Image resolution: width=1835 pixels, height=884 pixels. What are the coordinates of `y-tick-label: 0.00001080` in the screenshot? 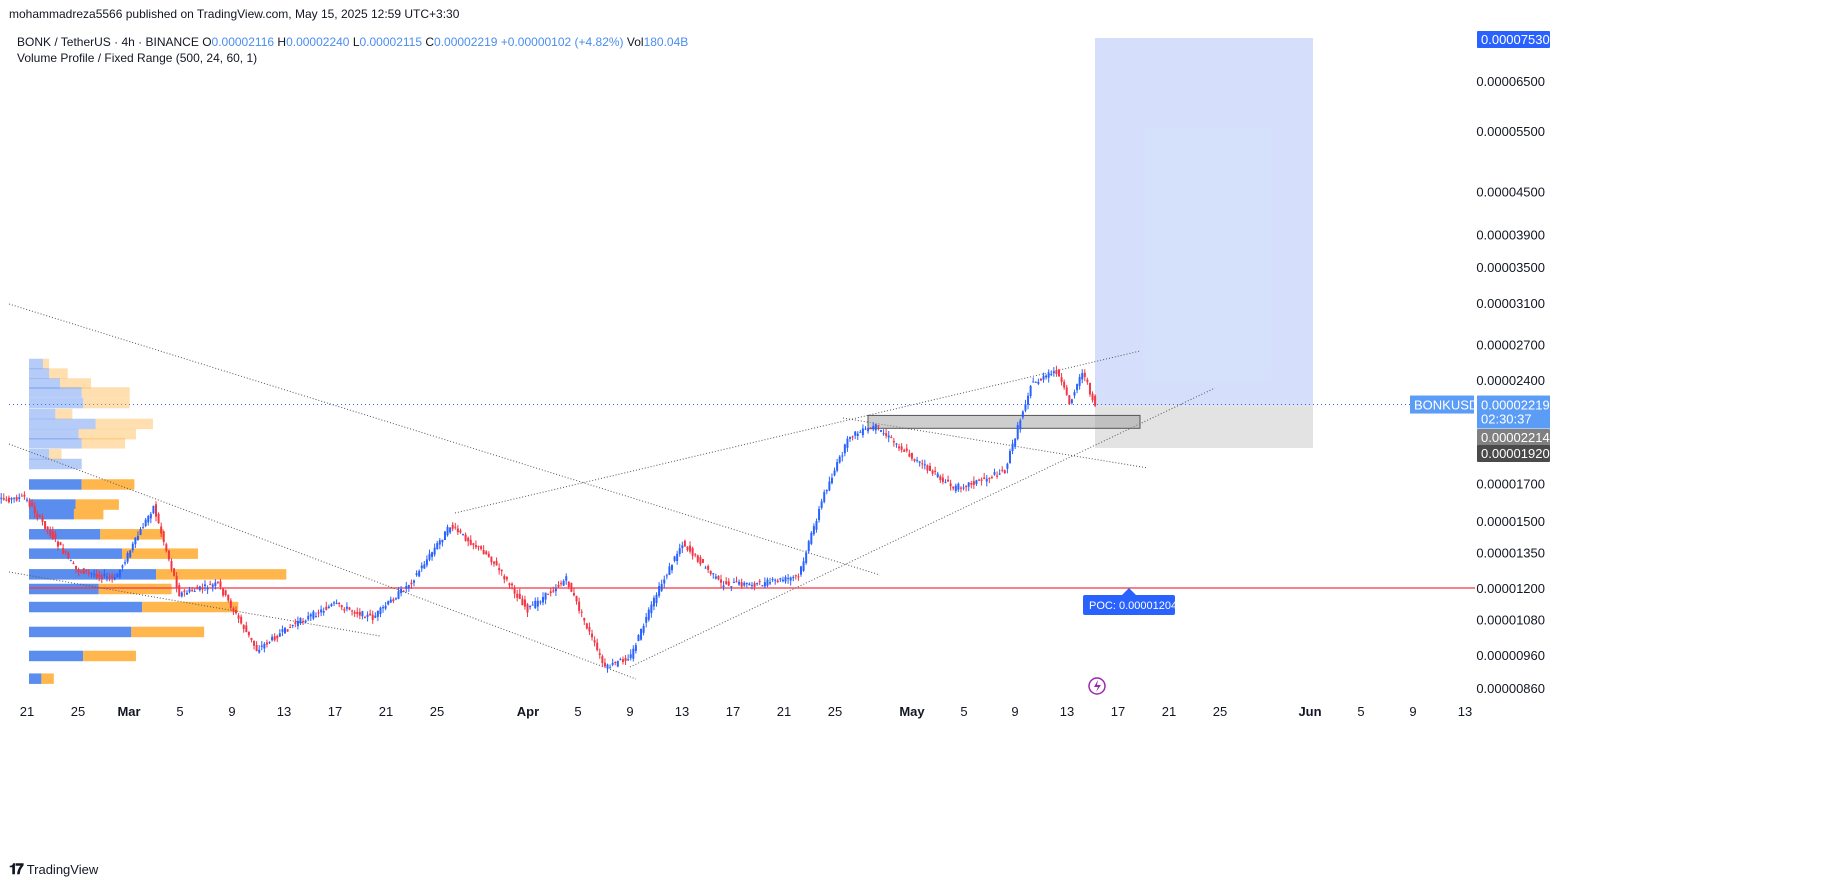 It's located at (1510, 620).